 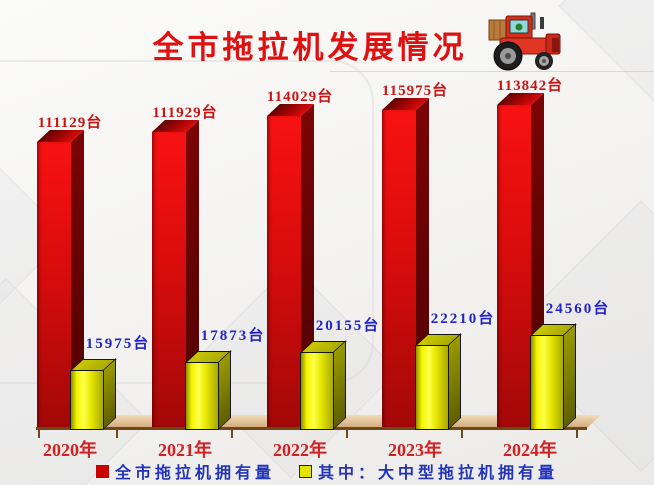 What do you see at coordinates (118, 344) in the screenshot?
I see `yellow-bar-value-label: 15975台` at bounding box center [118, 344].